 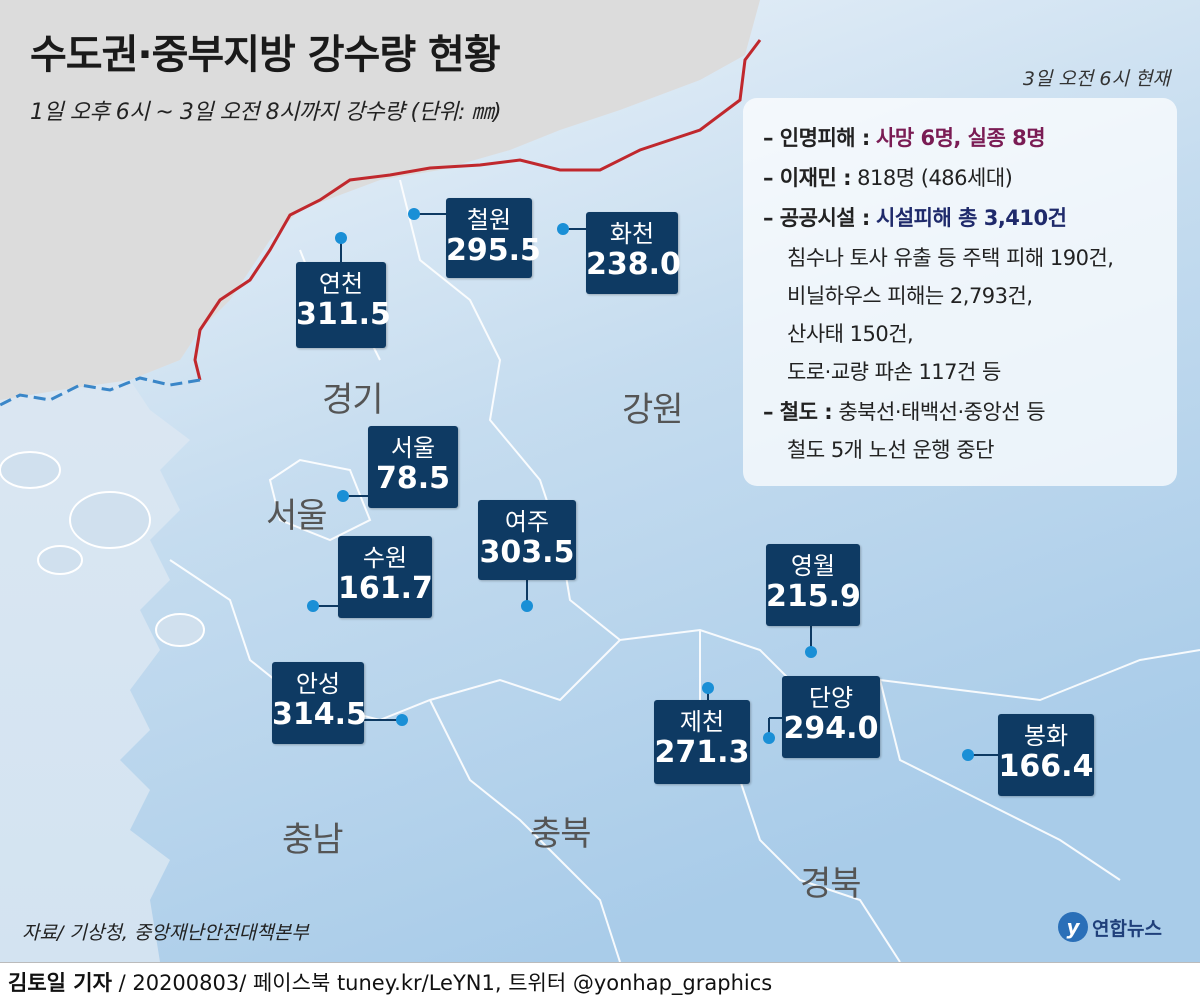 I want to click on station-box-yeongwol: 영월 215.9, so click(x=813, y=585).